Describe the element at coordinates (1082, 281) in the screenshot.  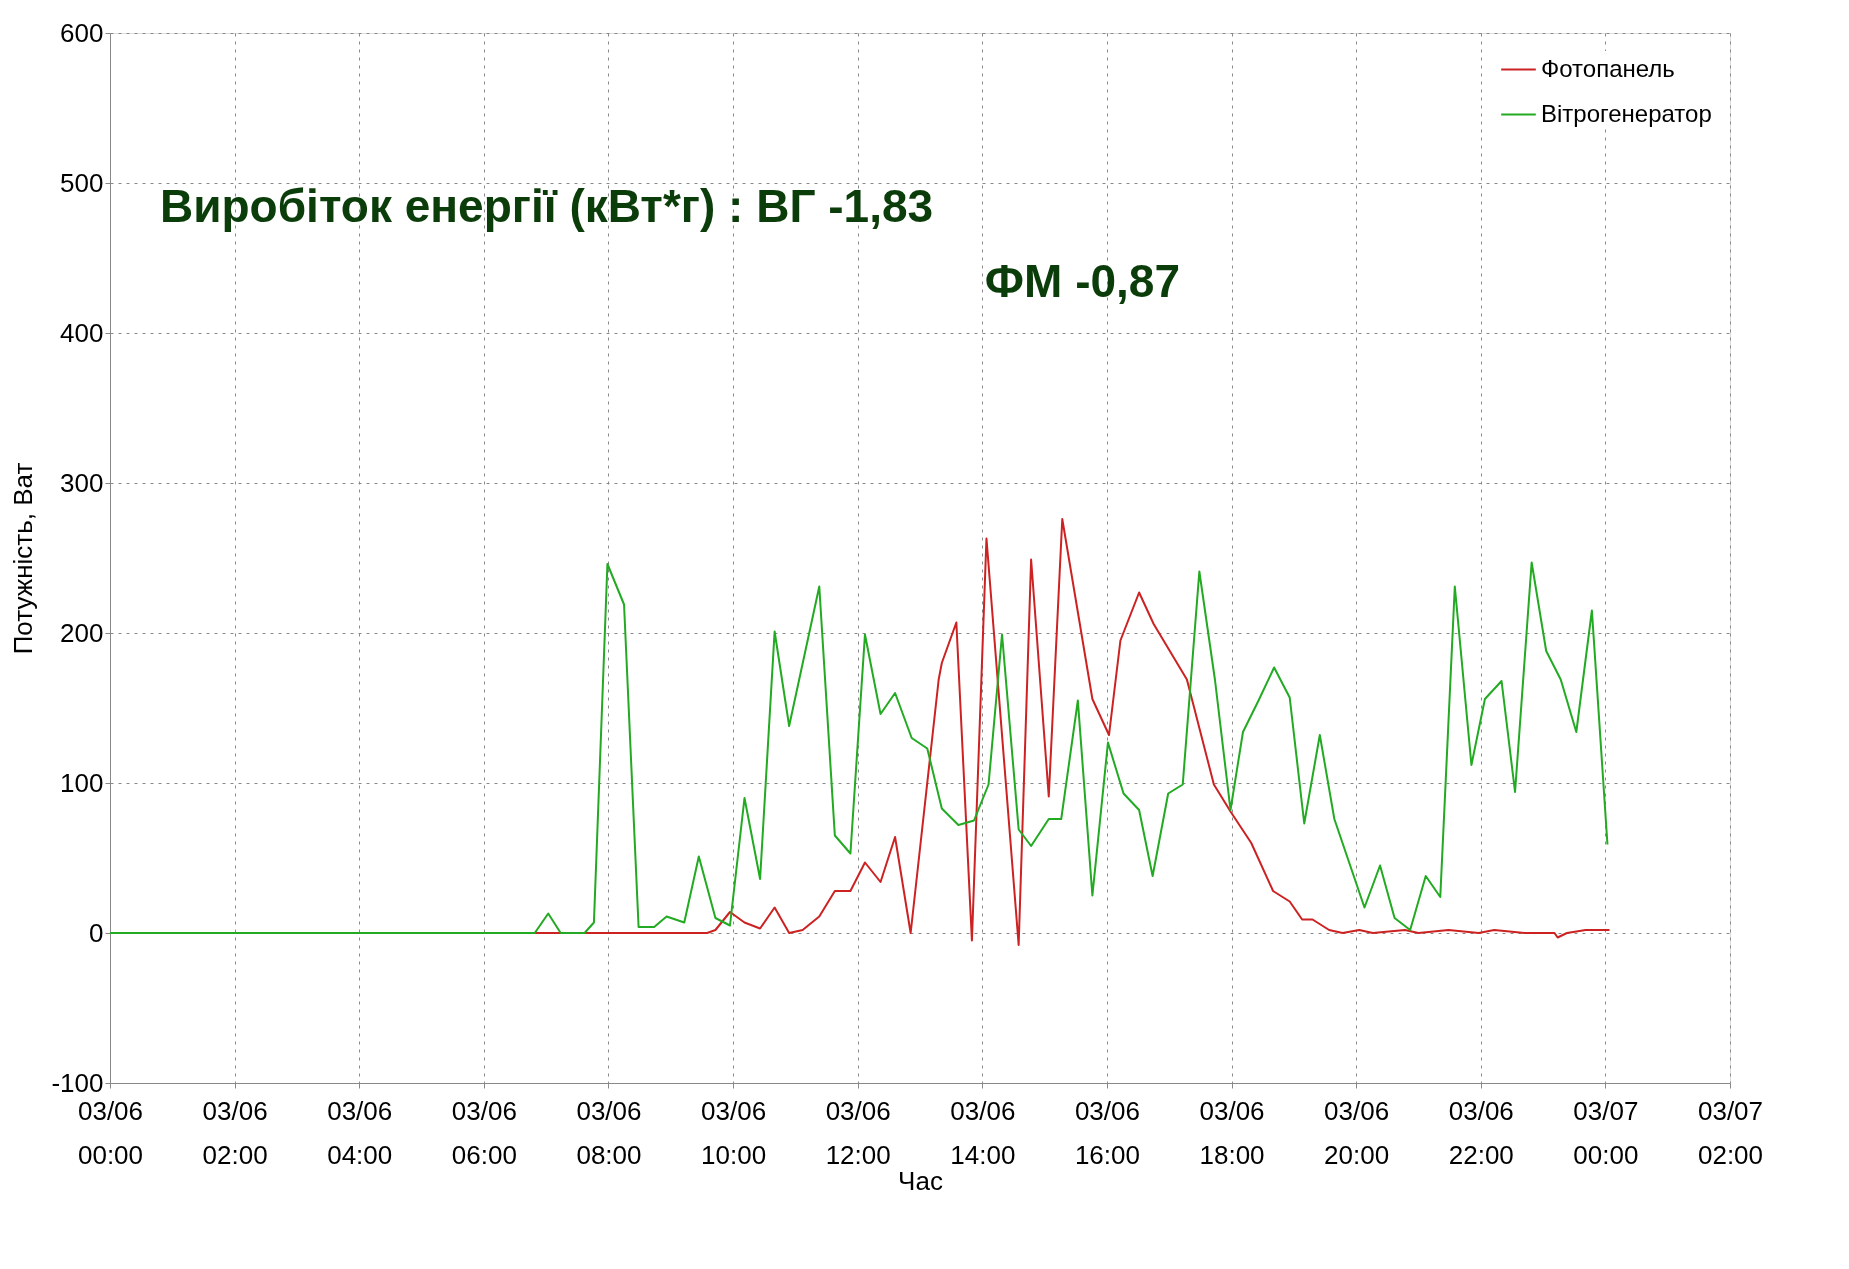
I see `annotation: ФМ -0,87` at that location.